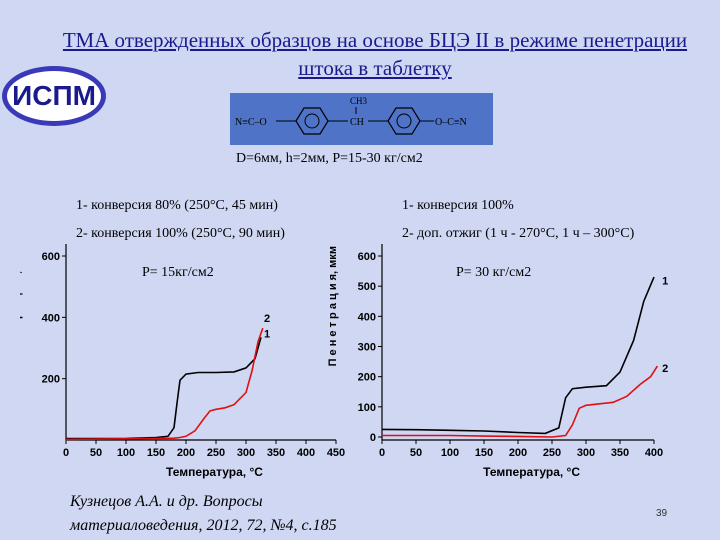 The image size is (720, 540). Describe the element at coordinates (166, 501) in the screenshot. I see `citation-line-1: Кузнецов А.А. и др. Вопросы` at that location.